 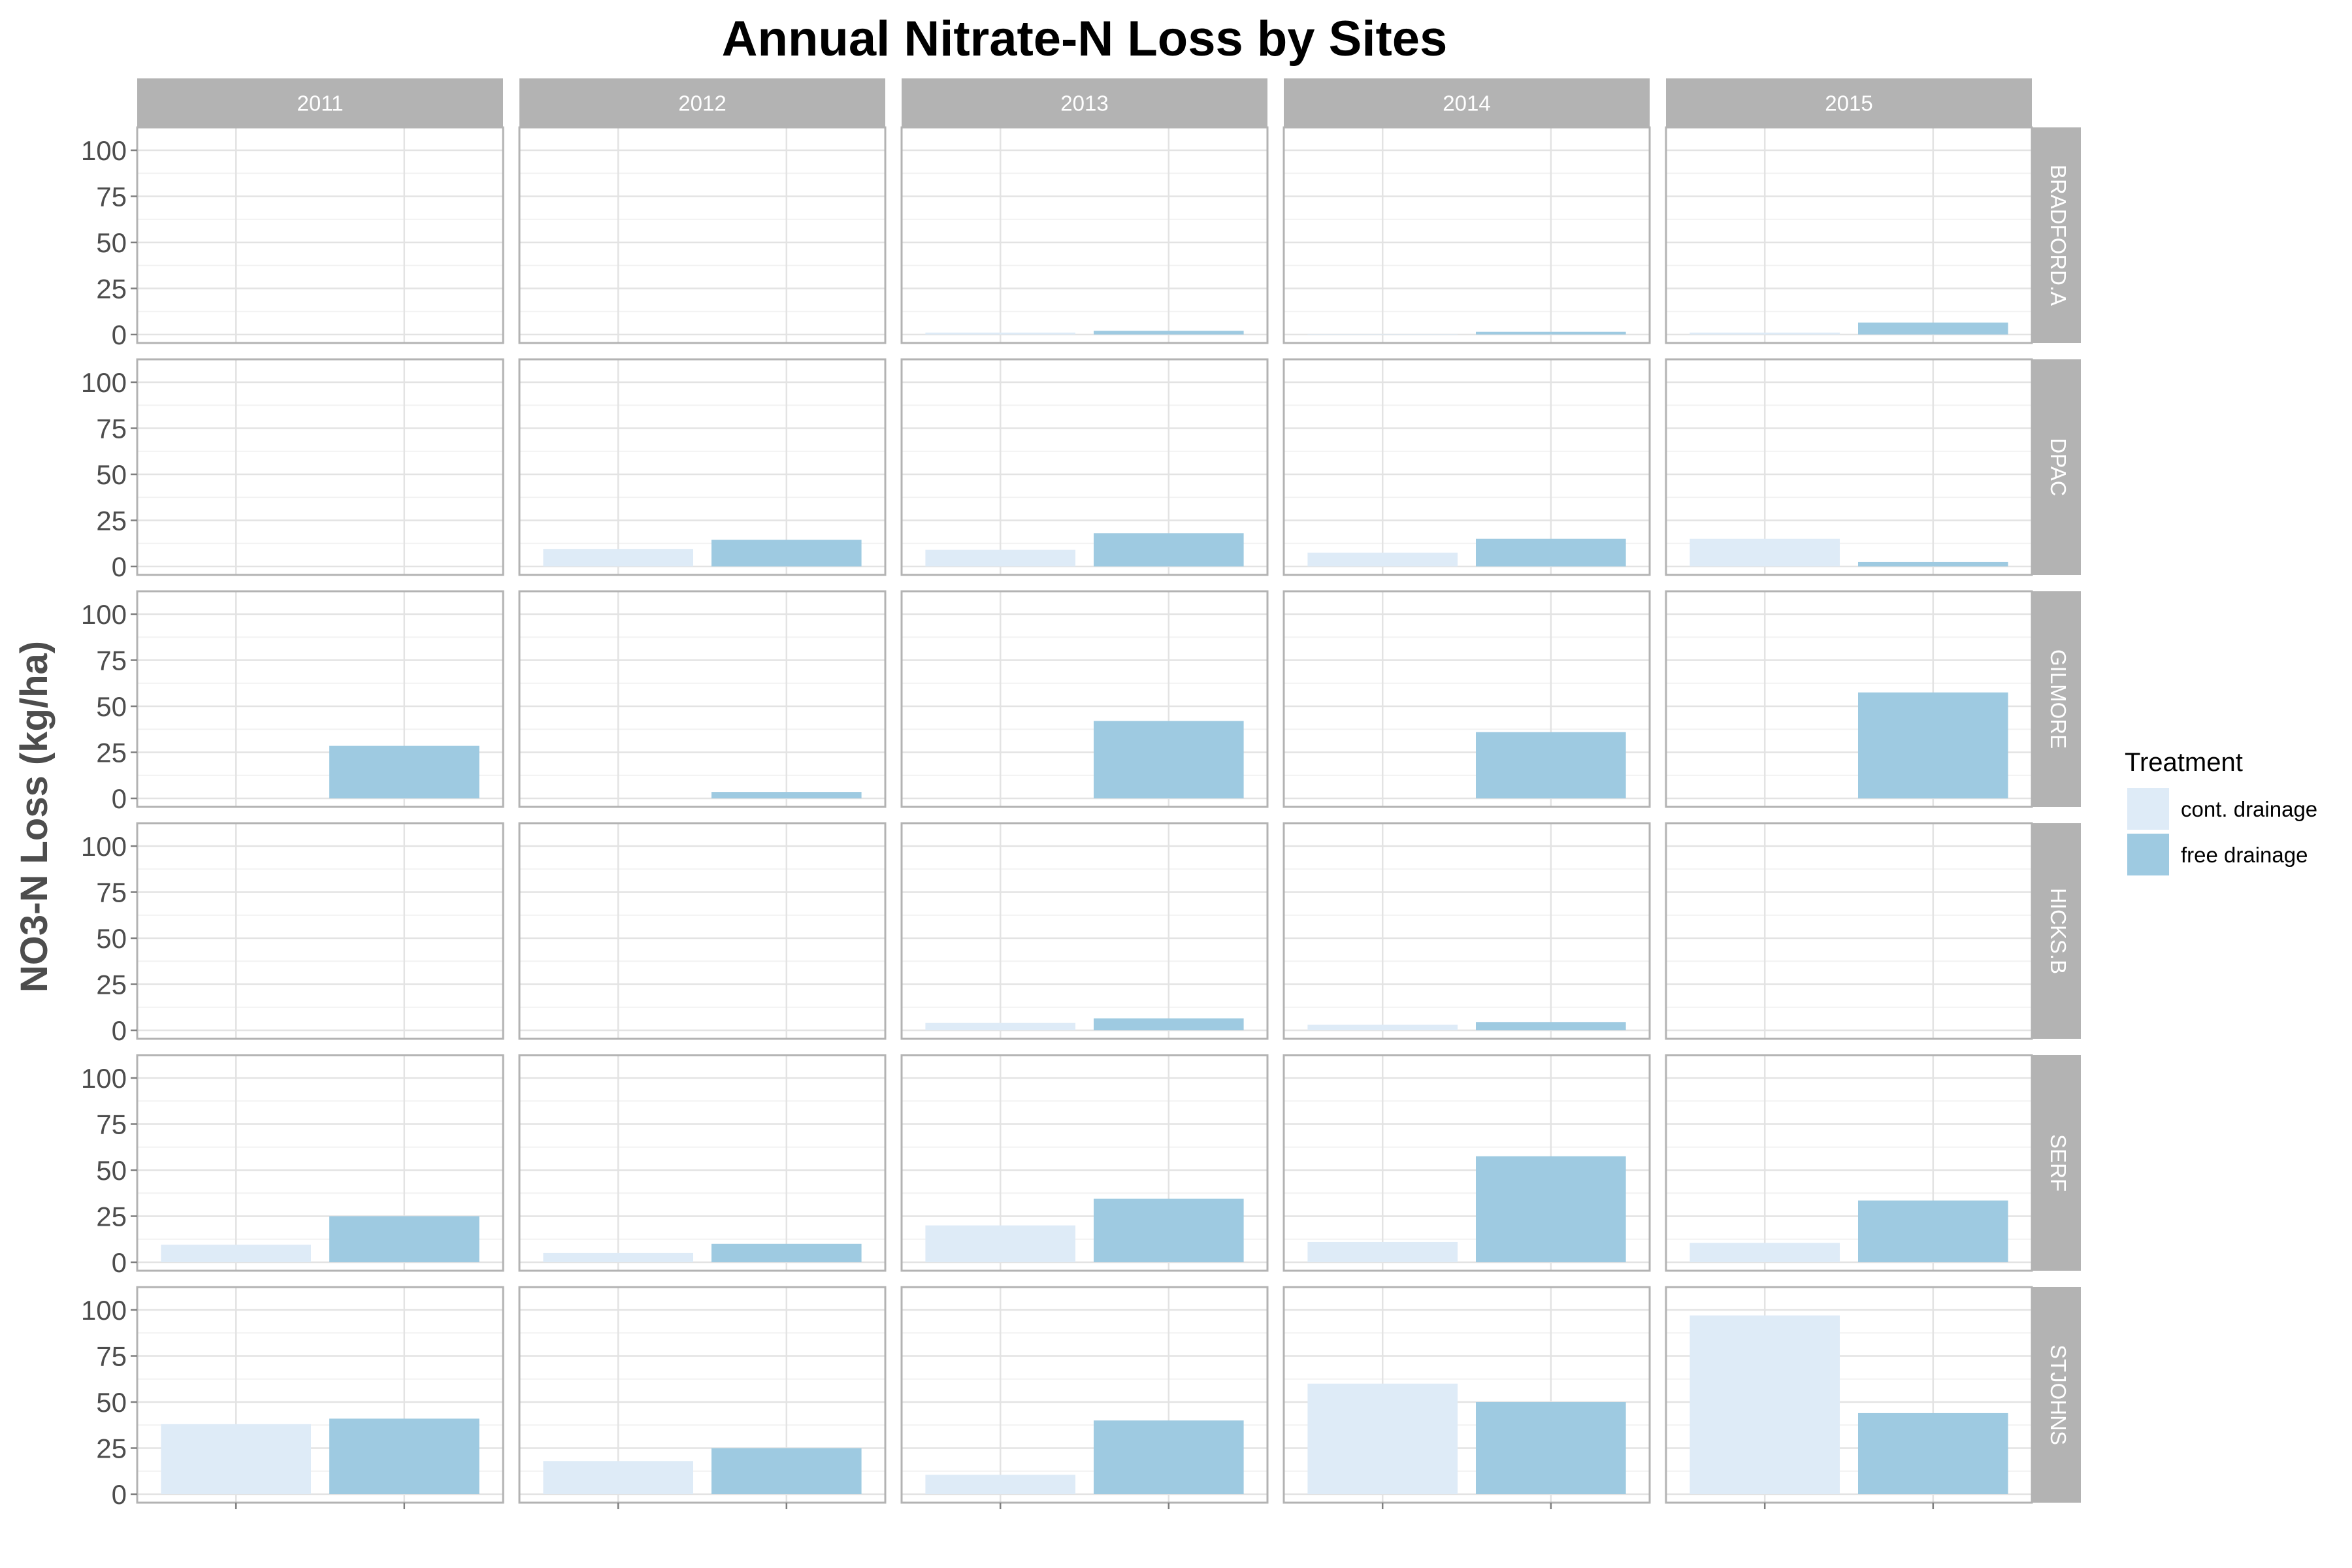 What do you see at coordinates (1551, 1209) in the screenshot?
I see `bar-free-drainage-serf-2014` at bounding box center [1551, 1209].